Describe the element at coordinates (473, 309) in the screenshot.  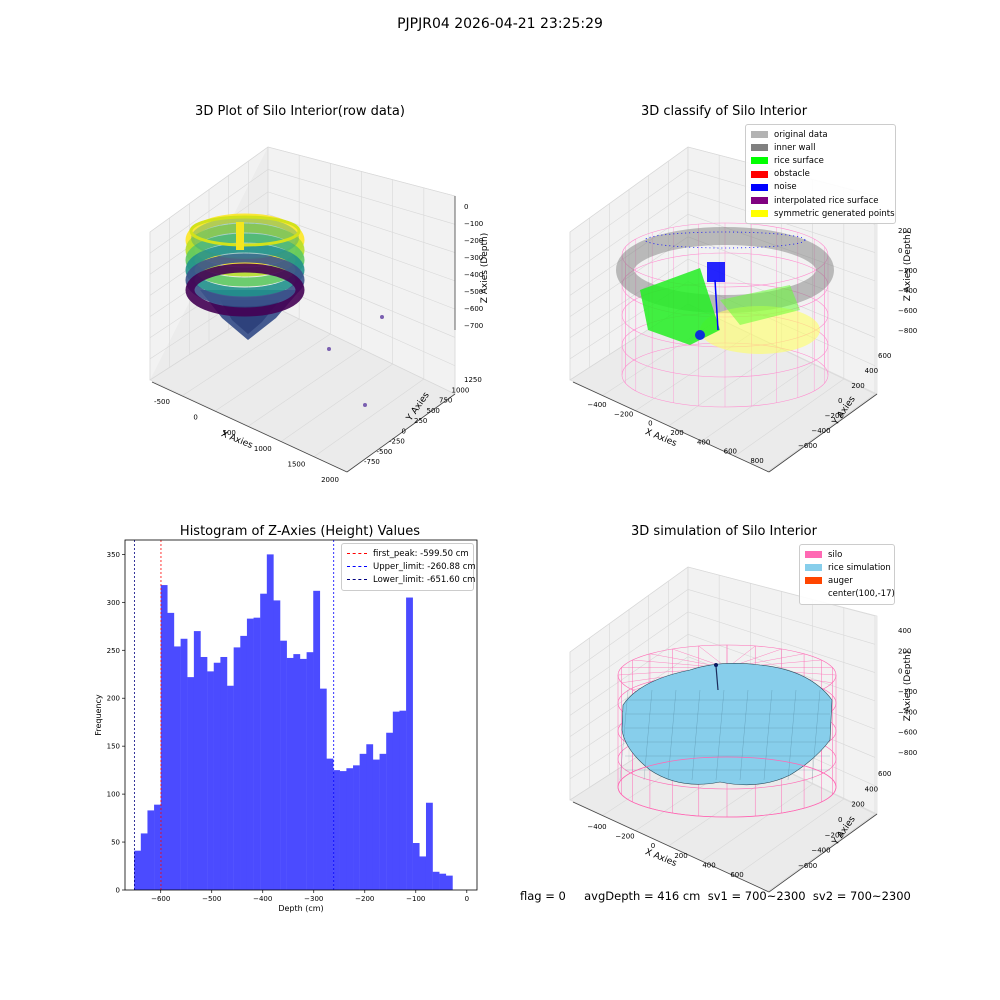
I see `p1-ztick-label: −600` at that location.